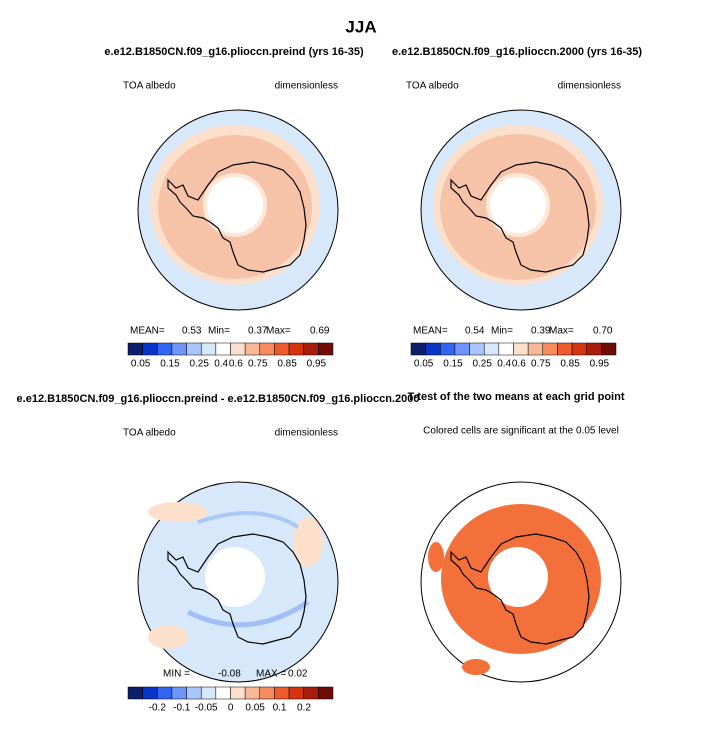 The height and width of the screenshot is (753, 703). I want to click on colorbar-label: 0, so click(231, 708).